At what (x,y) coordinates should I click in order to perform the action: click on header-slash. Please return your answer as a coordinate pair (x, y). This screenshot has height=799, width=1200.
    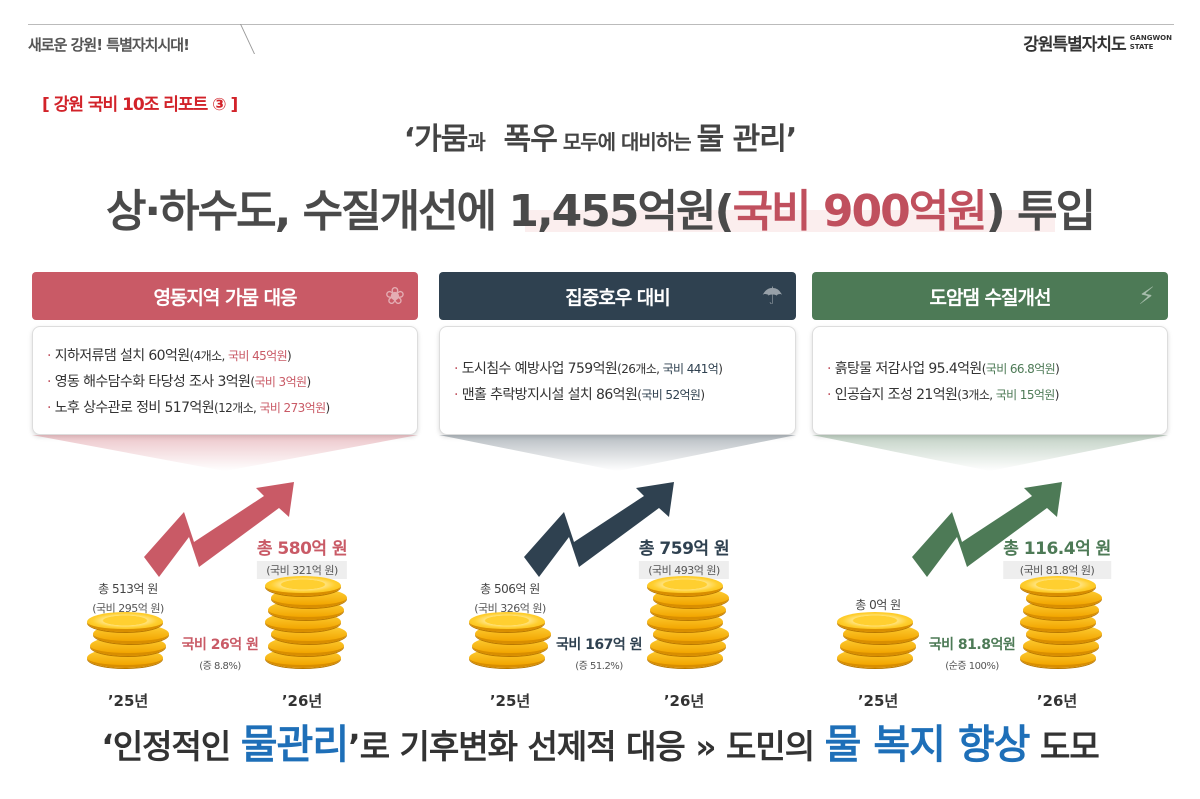
    Looking at the image, I should click on (247, 39).